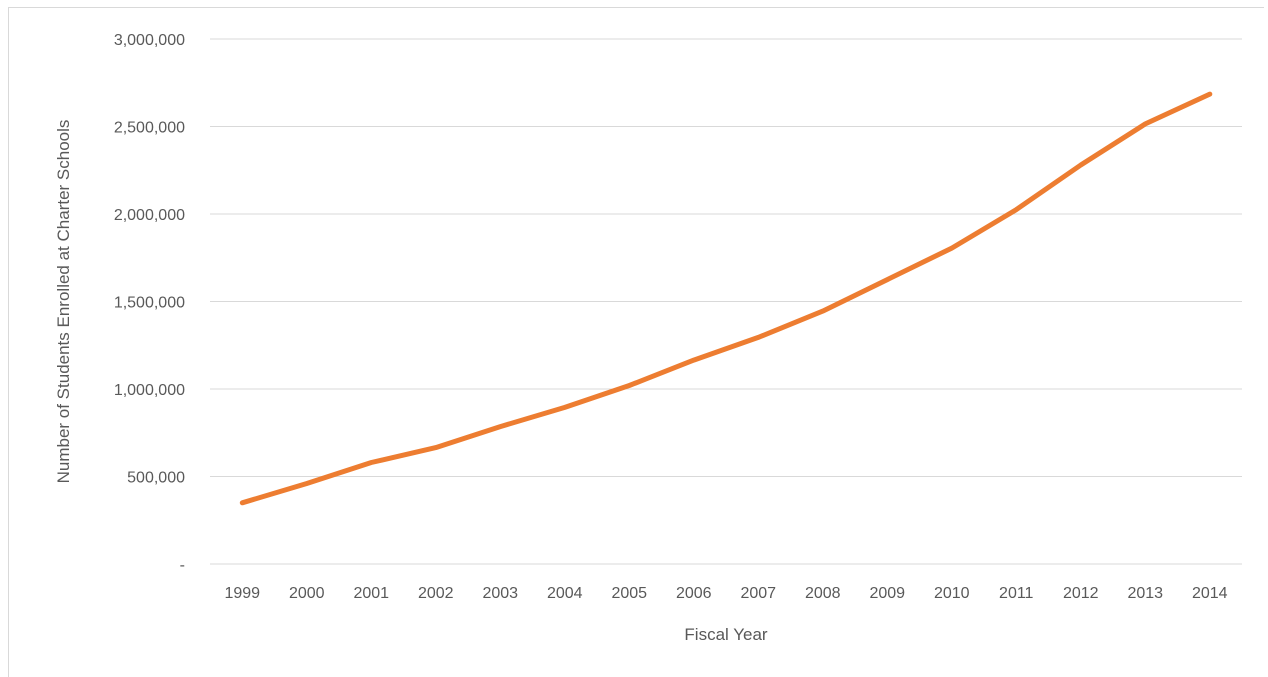 The width and height of the screenshot is (1268, 677). I want to click on x-tick-label: 1999, so click(242, 593).